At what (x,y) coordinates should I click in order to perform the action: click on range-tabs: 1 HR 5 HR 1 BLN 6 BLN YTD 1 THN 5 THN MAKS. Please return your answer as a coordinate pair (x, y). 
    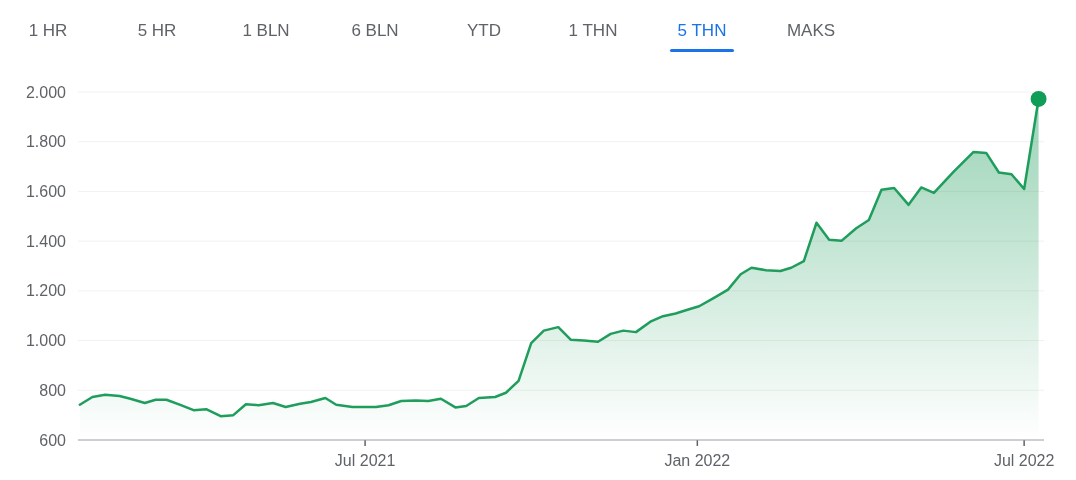
    Looking at the image, I should click on (432, 36).